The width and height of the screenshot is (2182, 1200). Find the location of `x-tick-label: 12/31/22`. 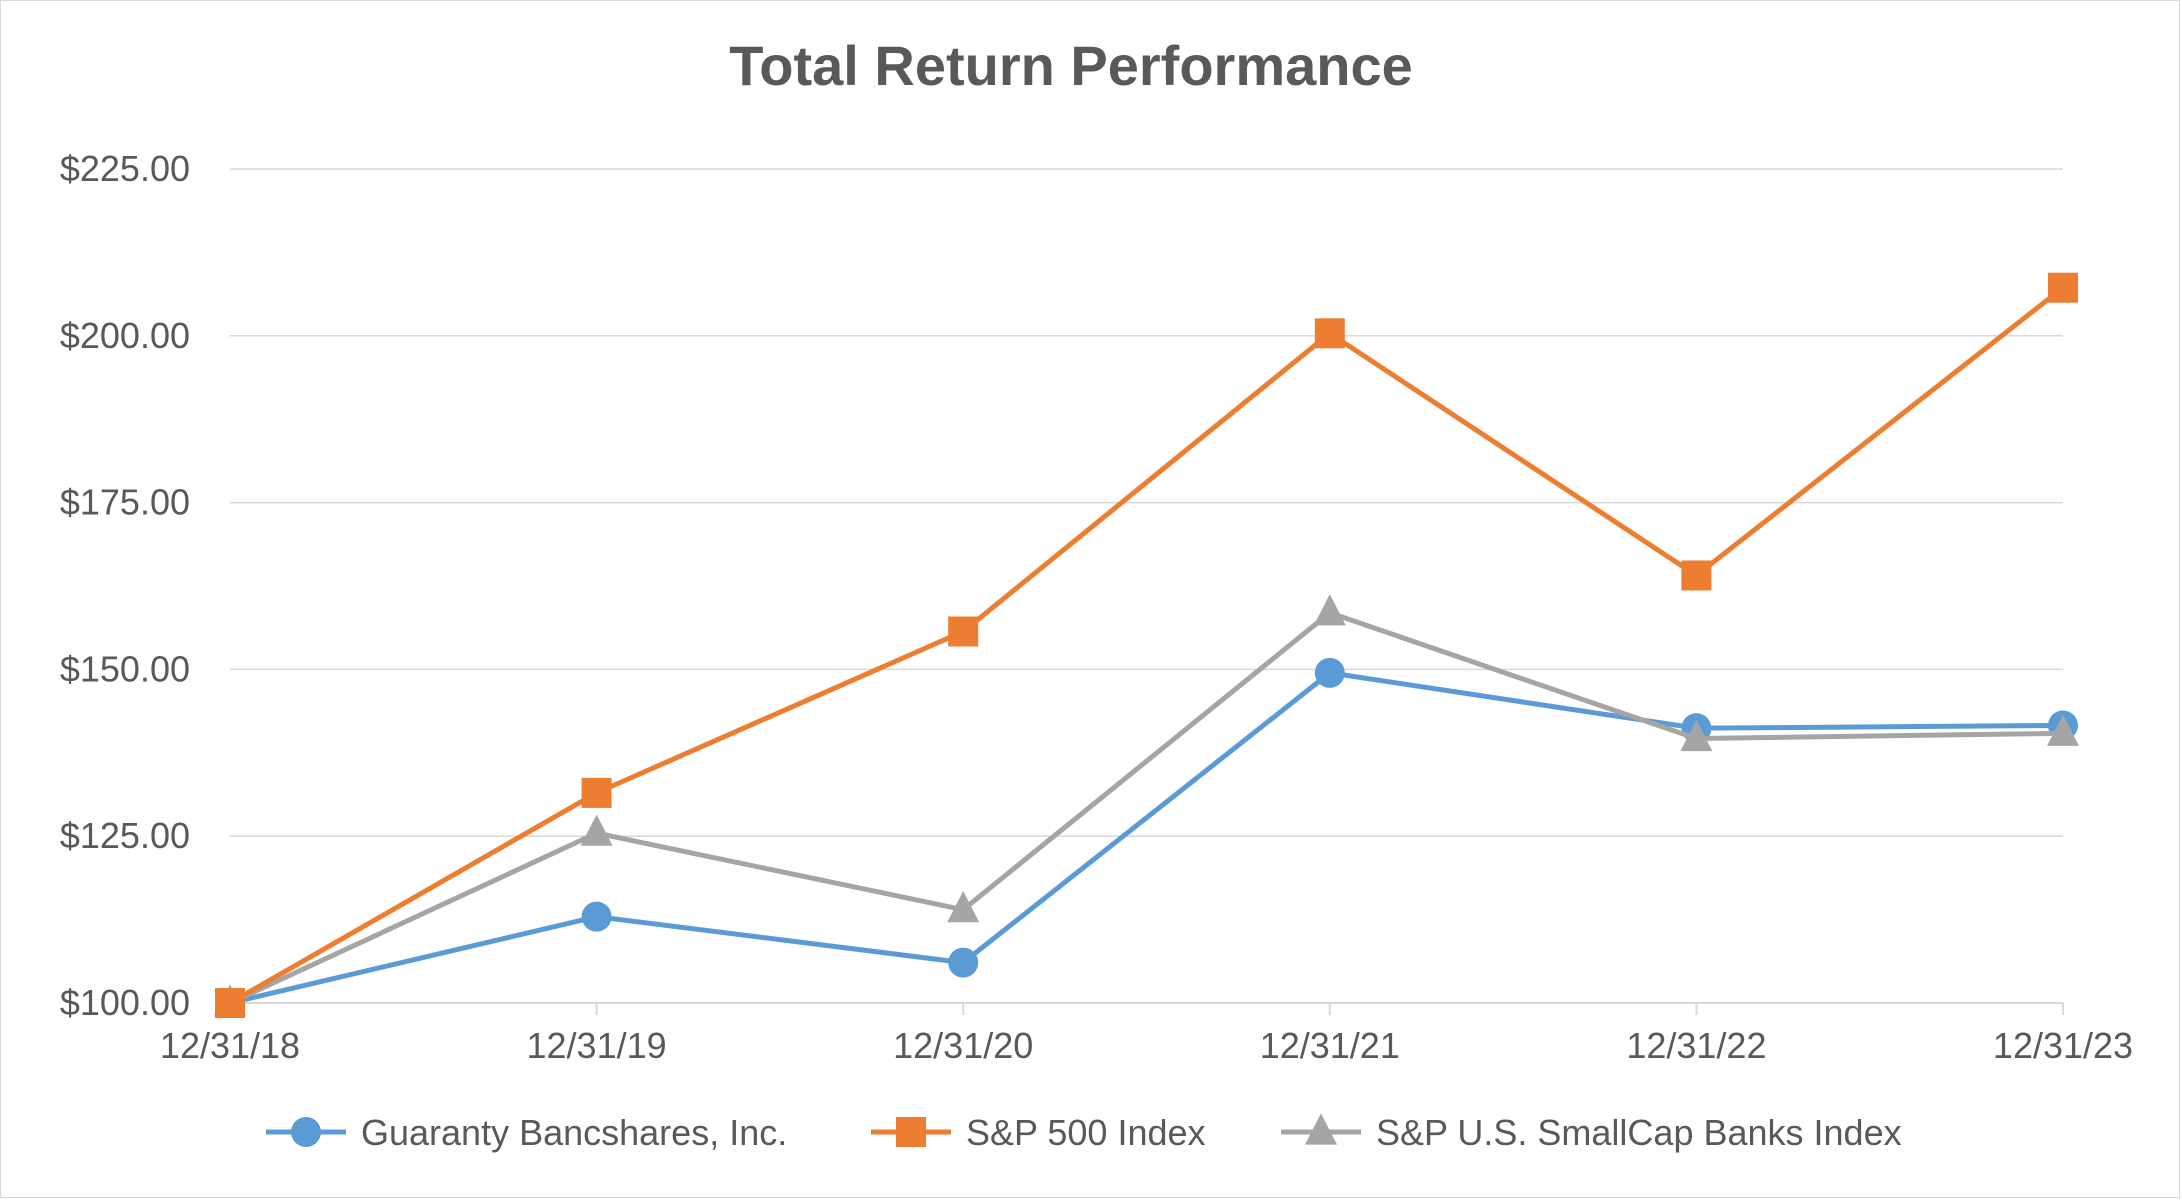

x-tick-label: 12/31/22 is located at coordinates (1696, 1045).